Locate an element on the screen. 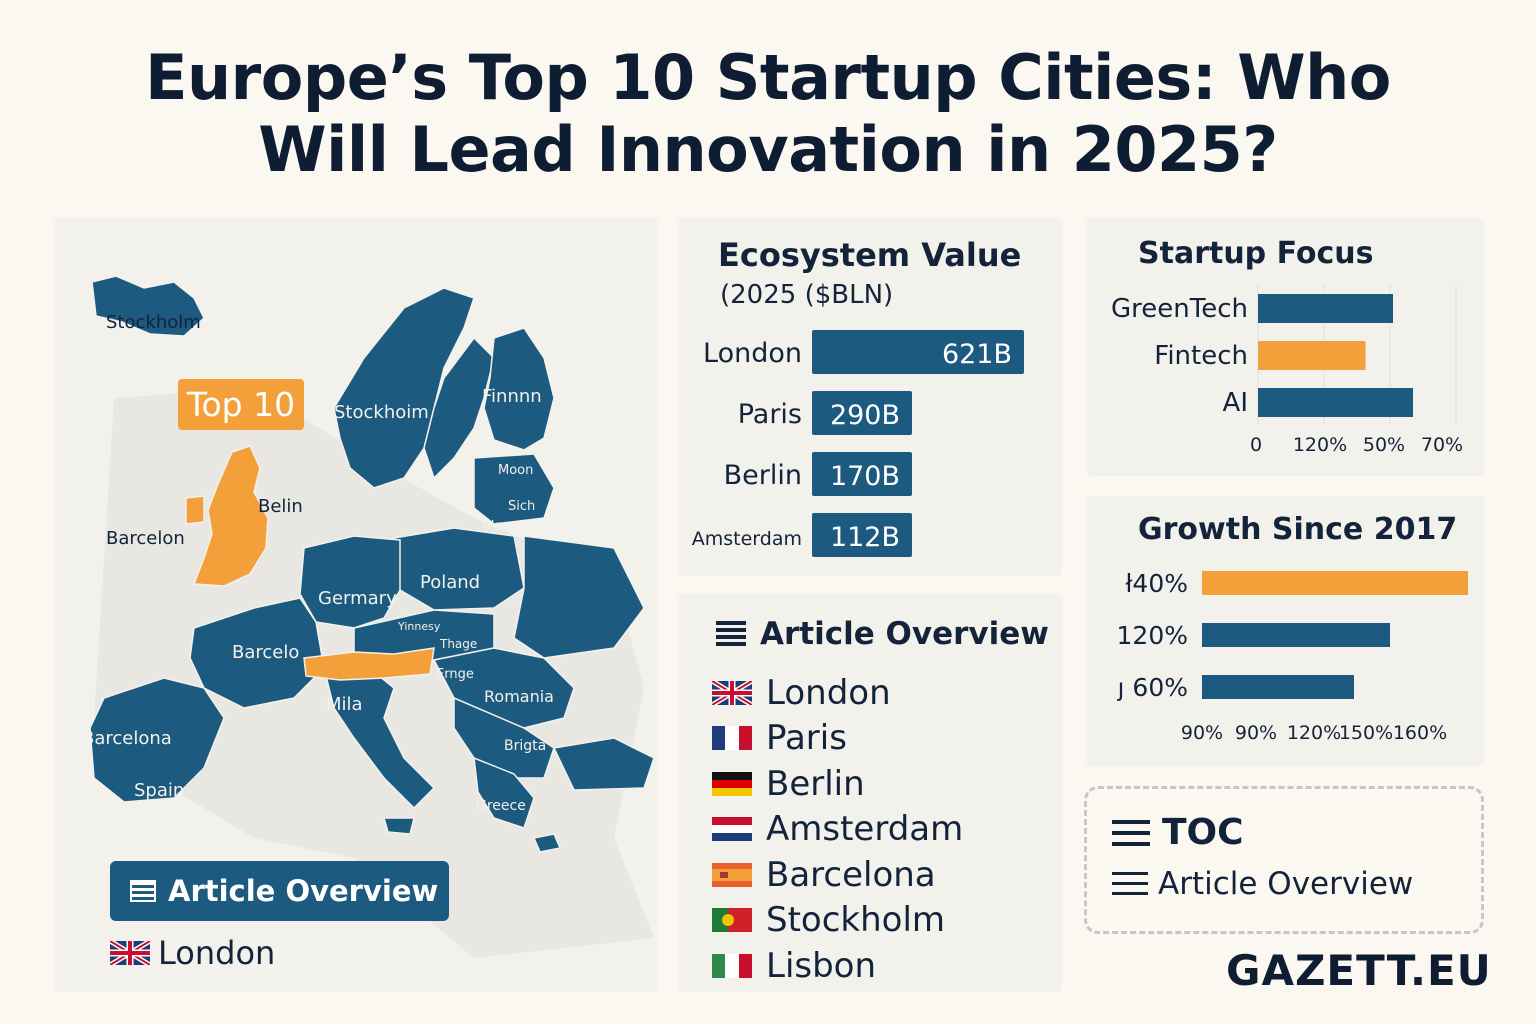 The image size is (1536, 1024). growth-title: Growth Since 2017 is located at coordinates (1298, 529).